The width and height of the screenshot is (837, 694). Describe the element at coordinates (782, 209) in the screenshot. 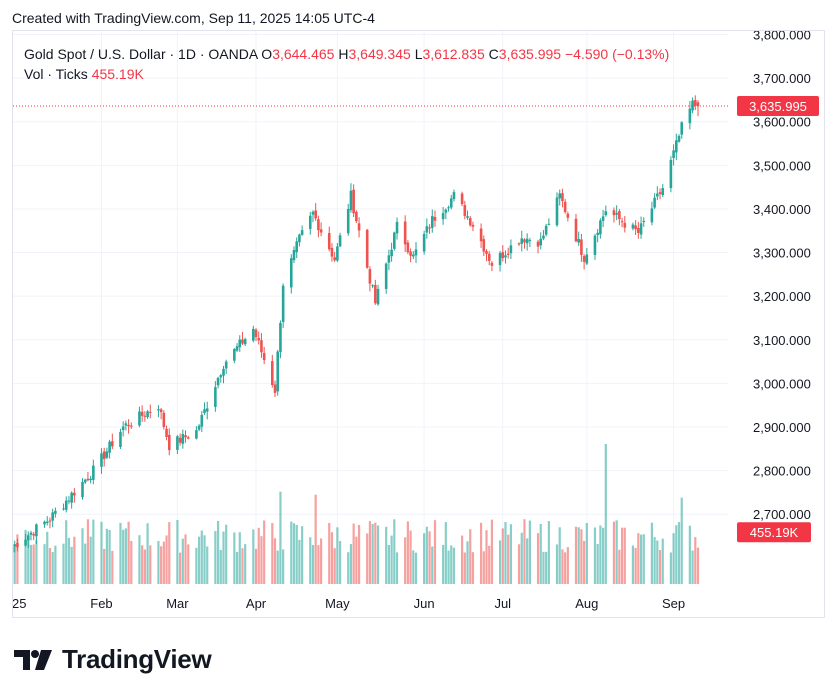

I see `y-tick-label: 3,400.000` at that location.